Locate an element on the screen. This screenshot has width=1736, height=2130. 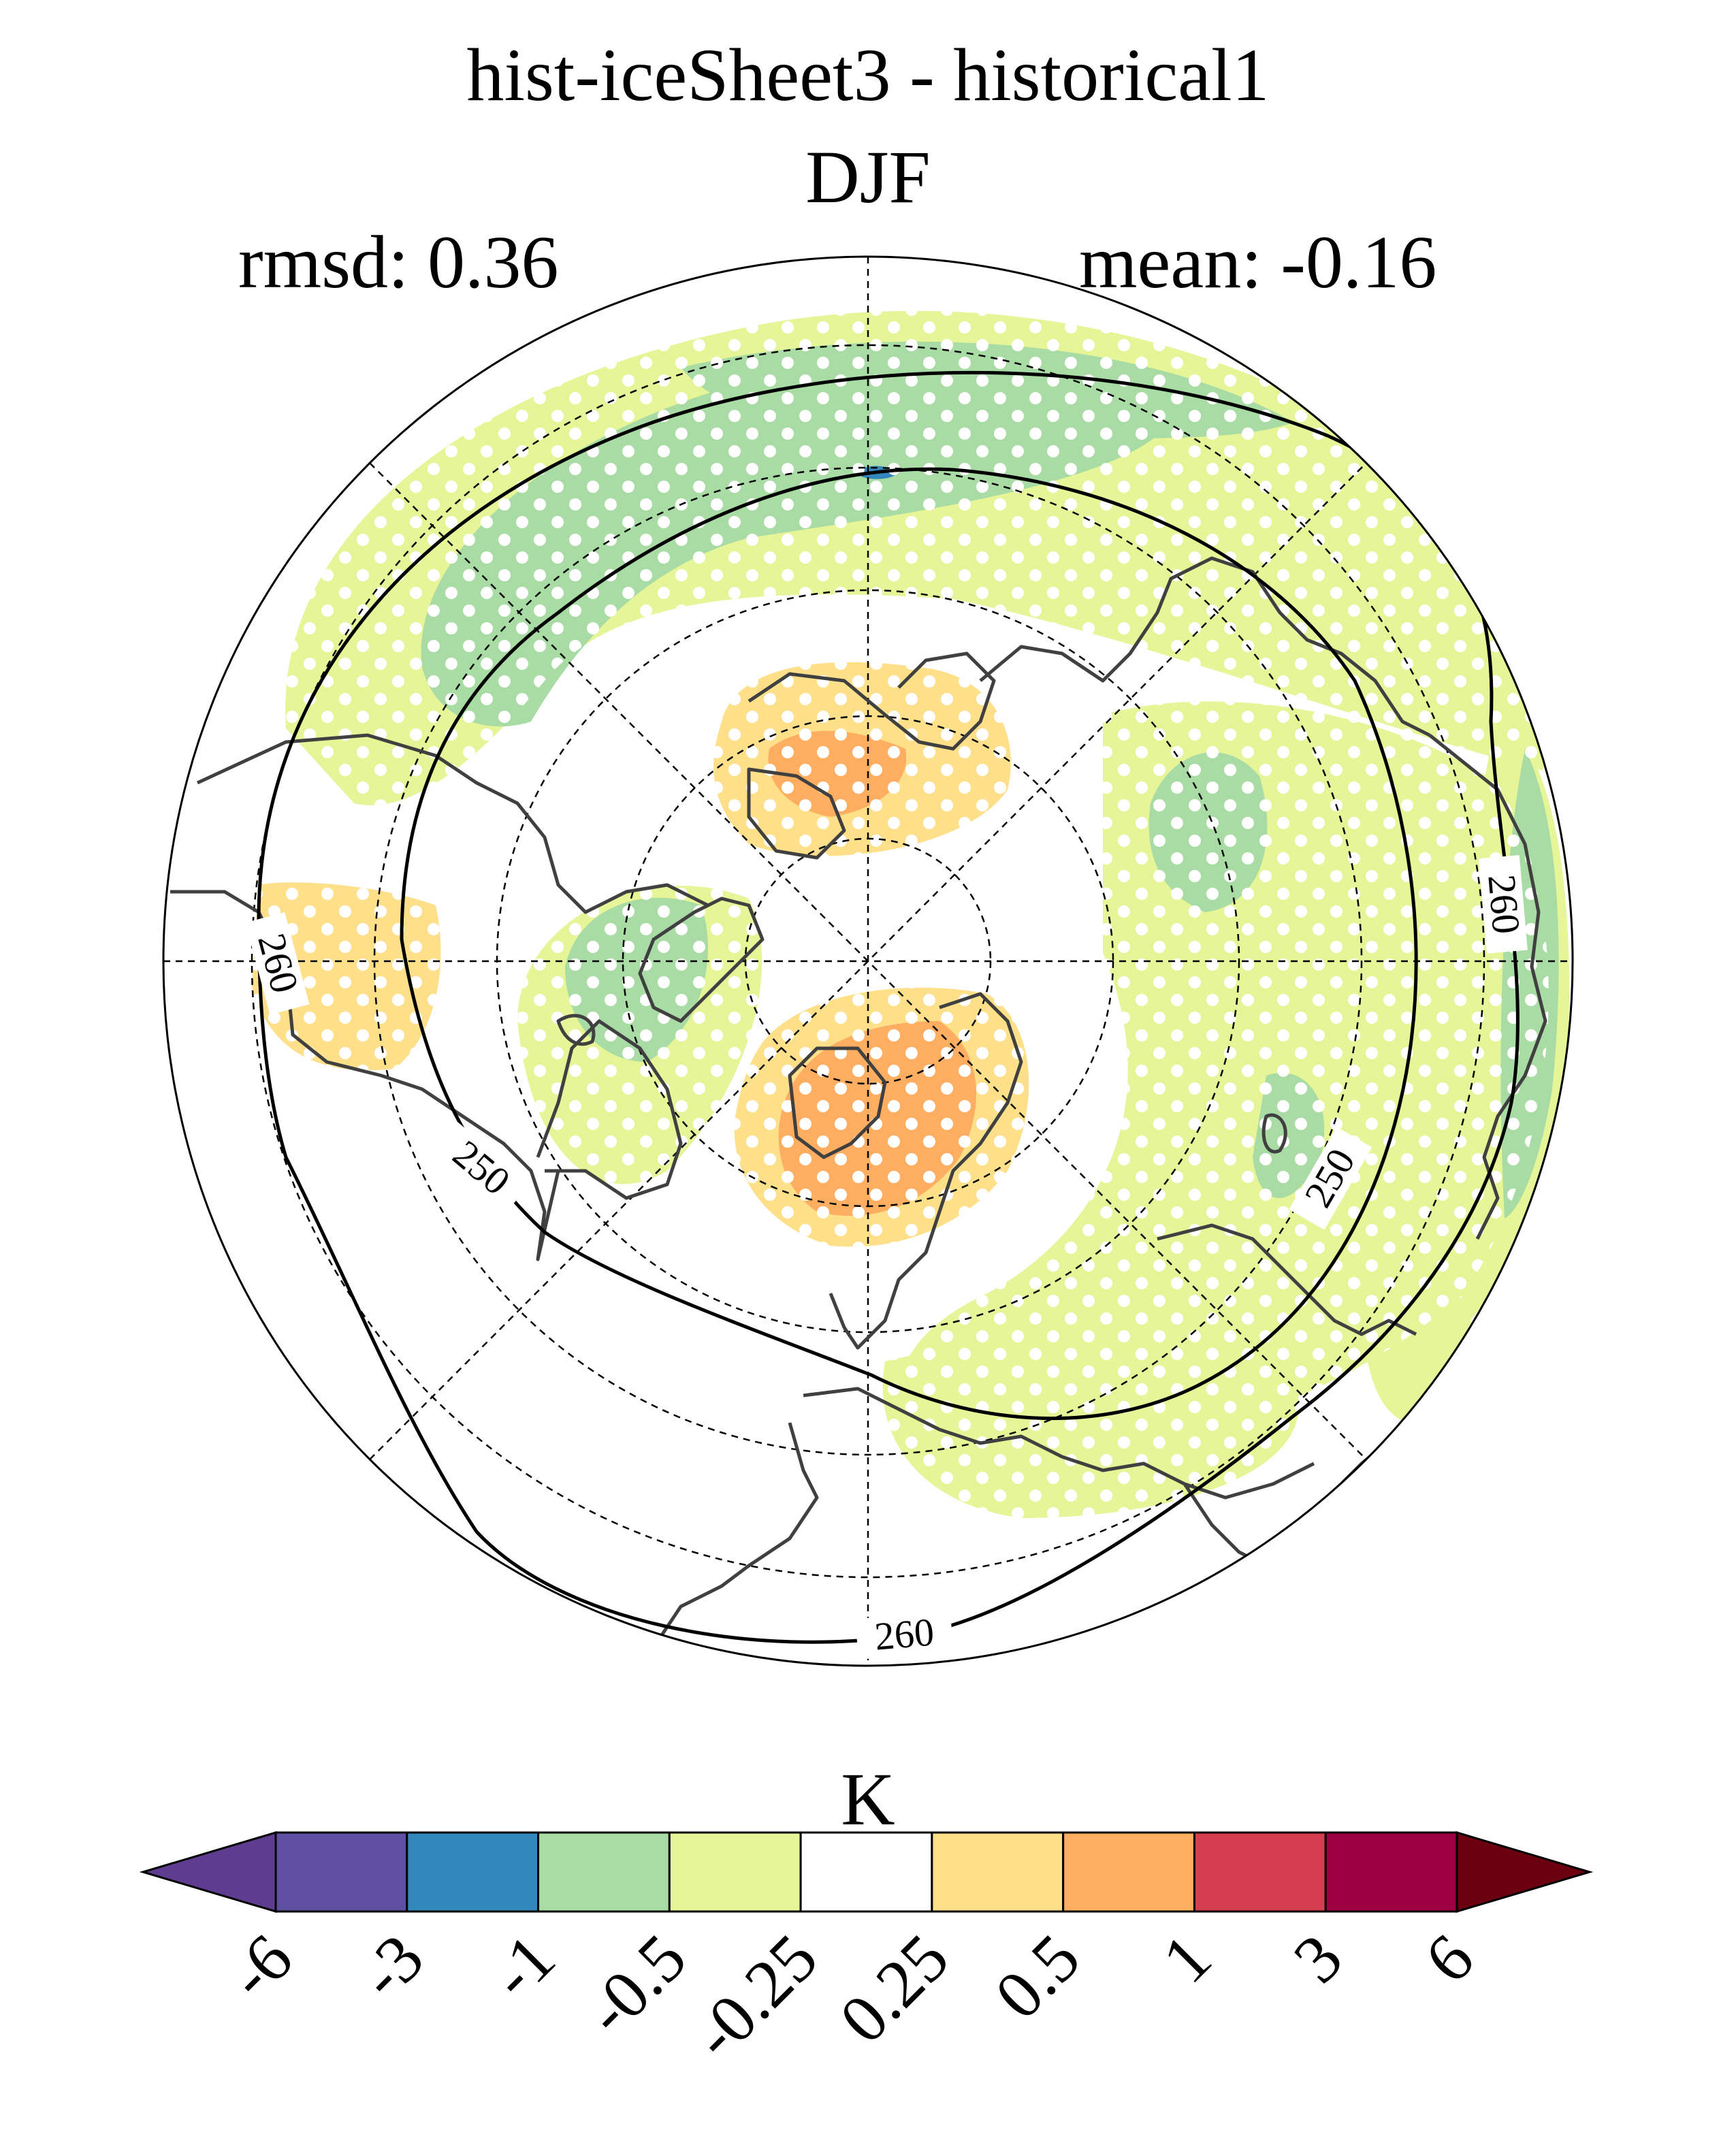
coast-europe-north is located at coordinates (926, 1171).